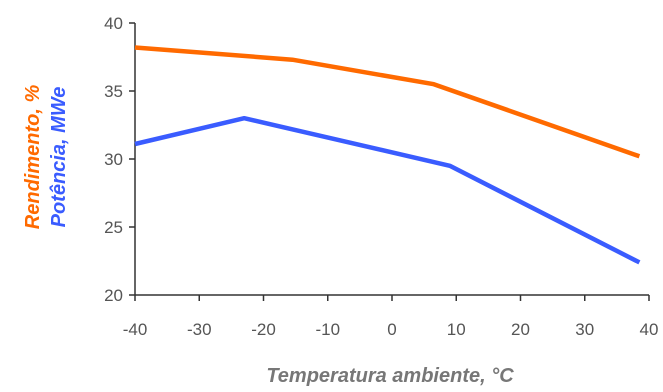 Image resolution: width=663 pixels, height=392 pixels. Describe the element at coordinates (649, 329) in the screenshot. I see `x-tick-label: 40` at that location.